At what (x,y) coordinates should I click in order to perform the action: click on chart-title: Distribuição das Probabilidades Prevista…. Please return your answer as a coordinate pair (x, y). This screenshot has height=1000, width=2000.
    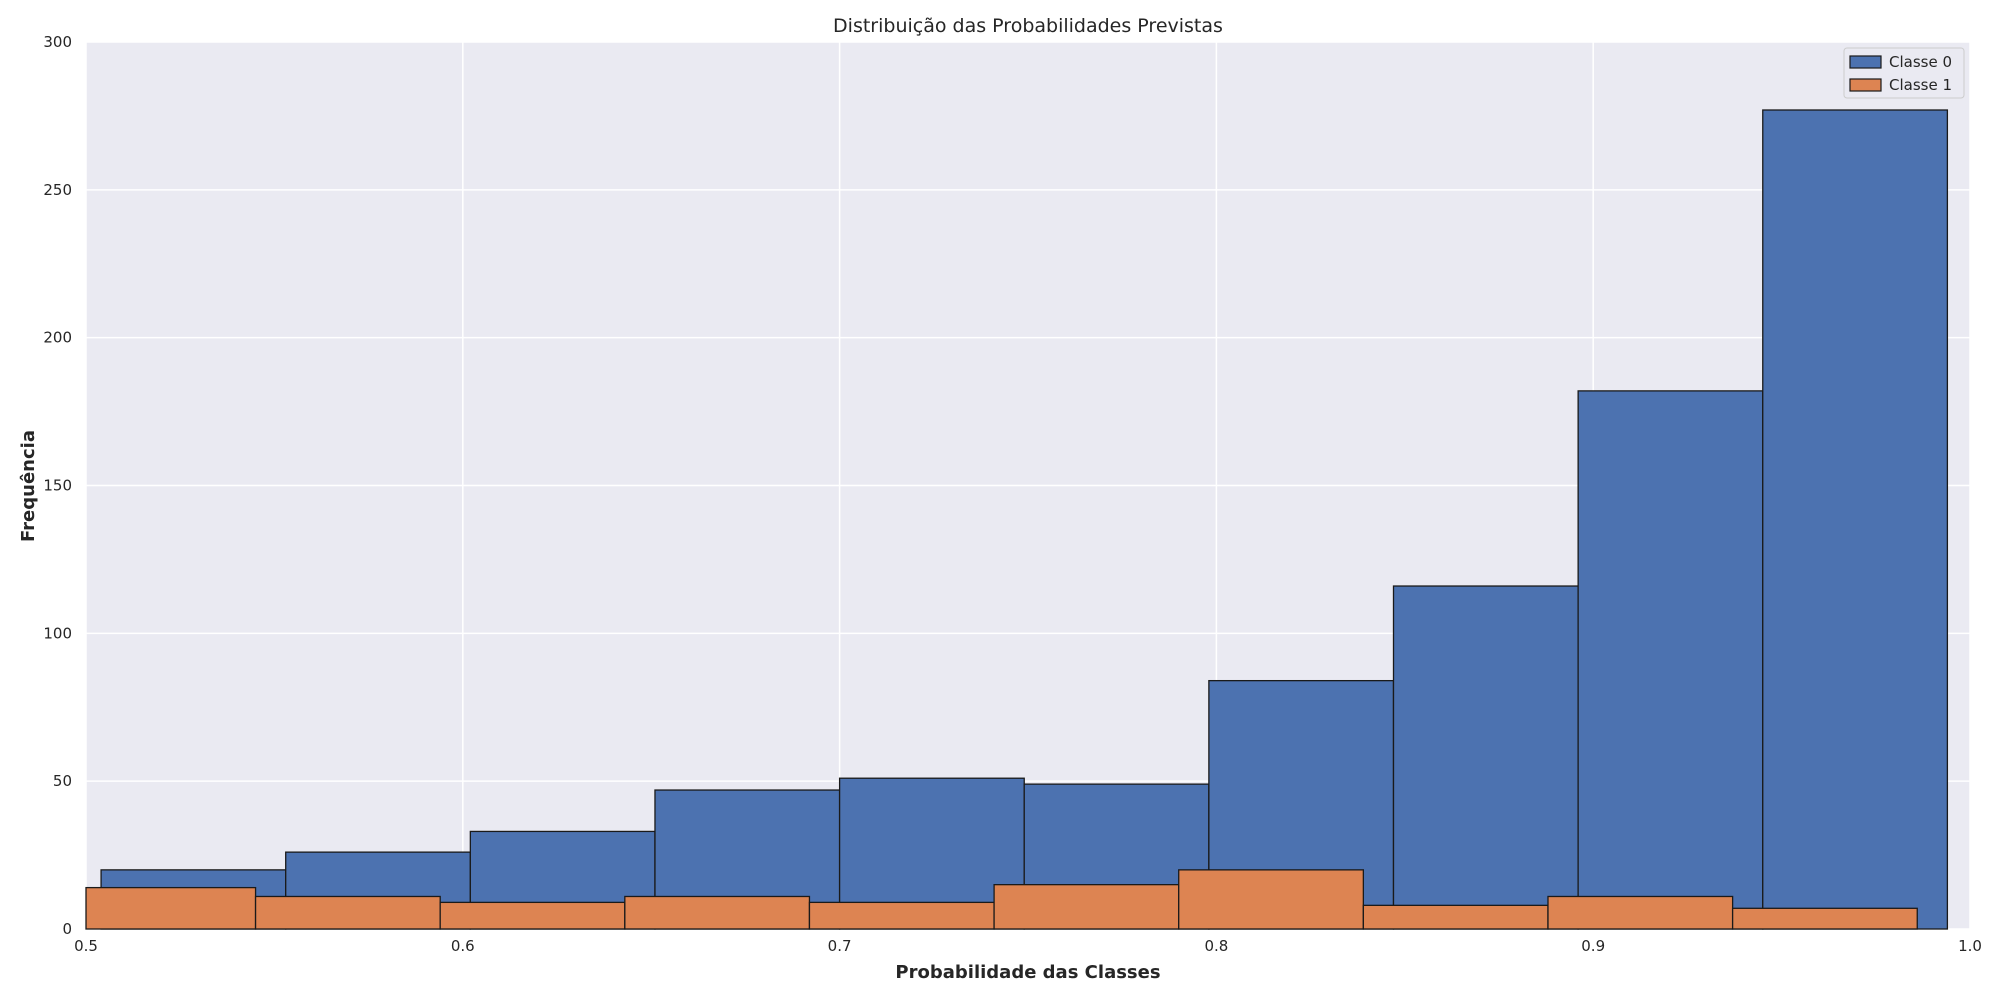
    Looking at the image, I should click on (1028, 26).